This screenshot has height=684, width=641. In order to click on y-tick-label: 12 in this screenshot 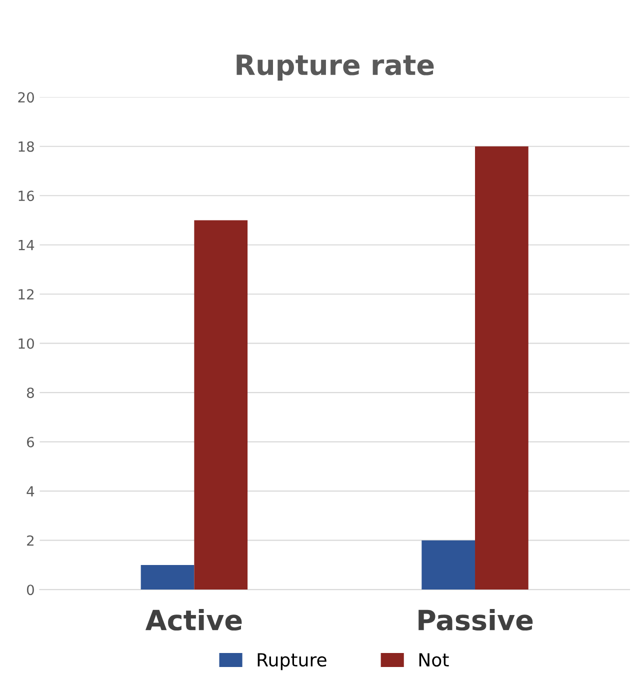, I will do `click(26, 294)`.